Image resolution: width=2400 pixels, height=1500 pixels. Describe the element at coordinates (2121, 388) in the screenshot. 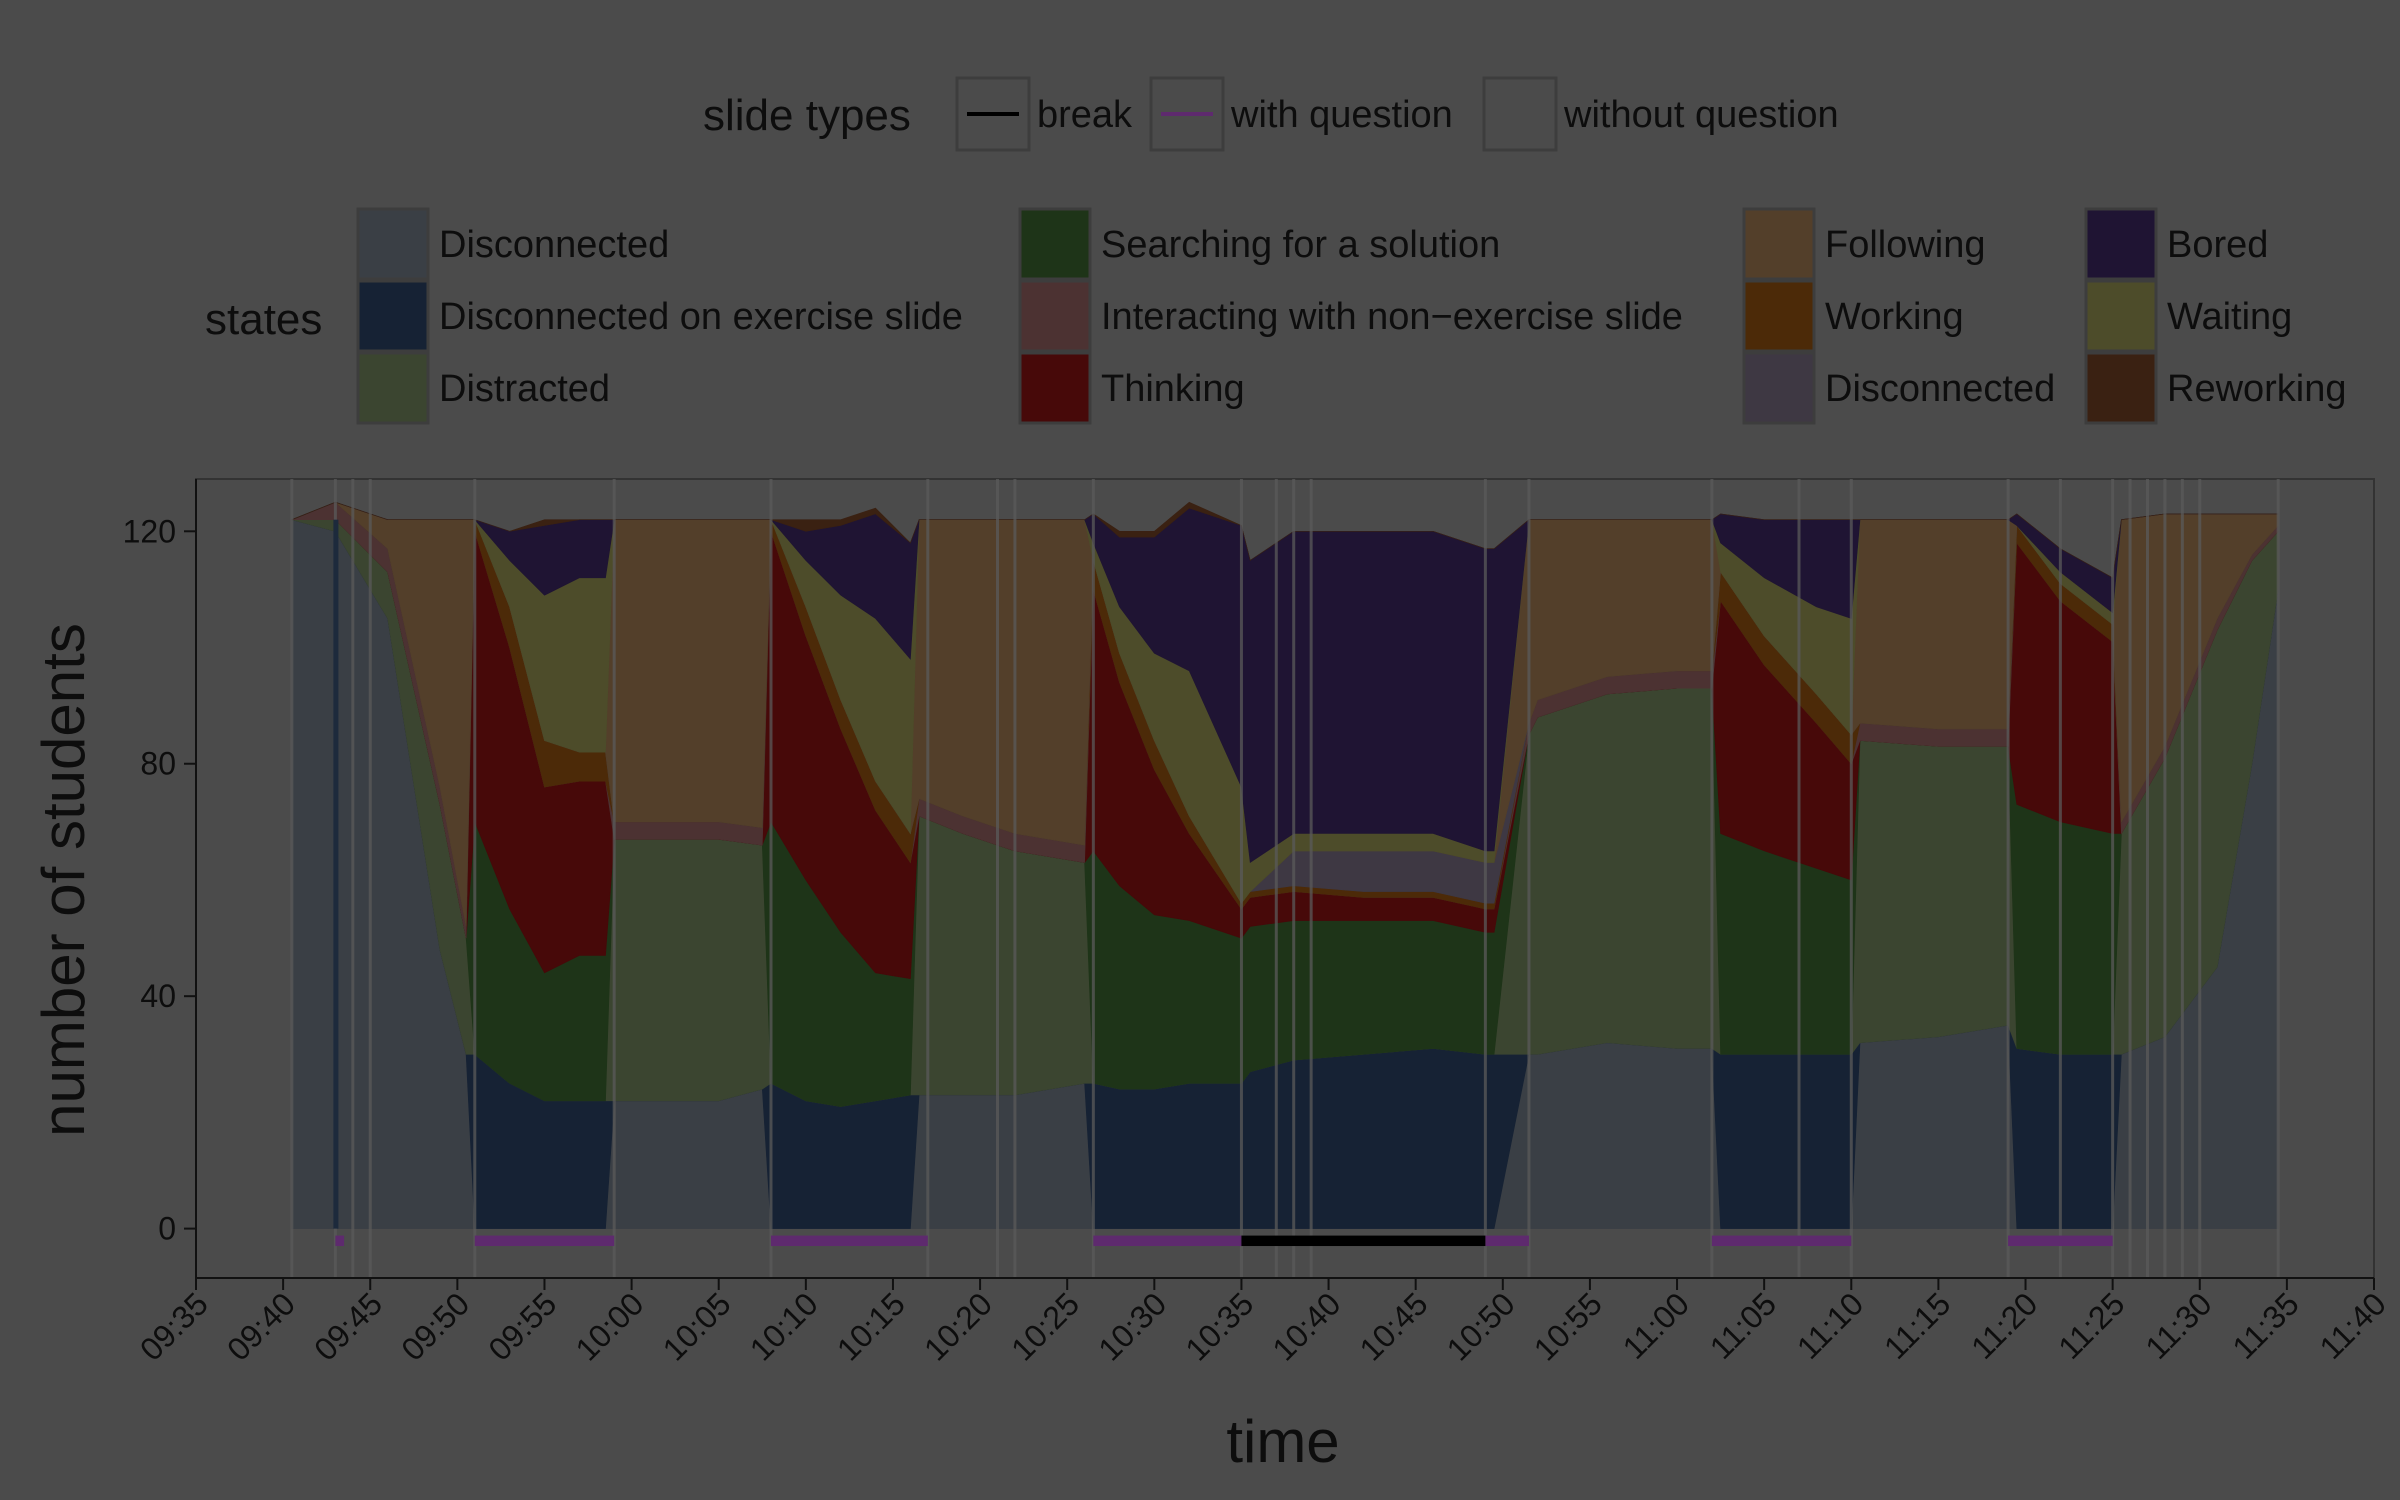

I see `legend-key-reworking` at that location.